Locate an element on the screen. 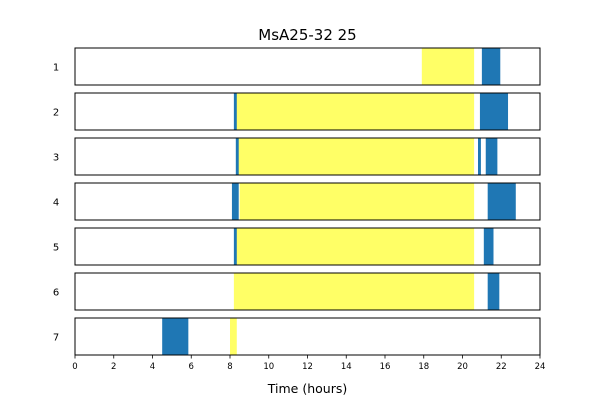  day-panel-7: 7 is located at coordinates (297, 336).